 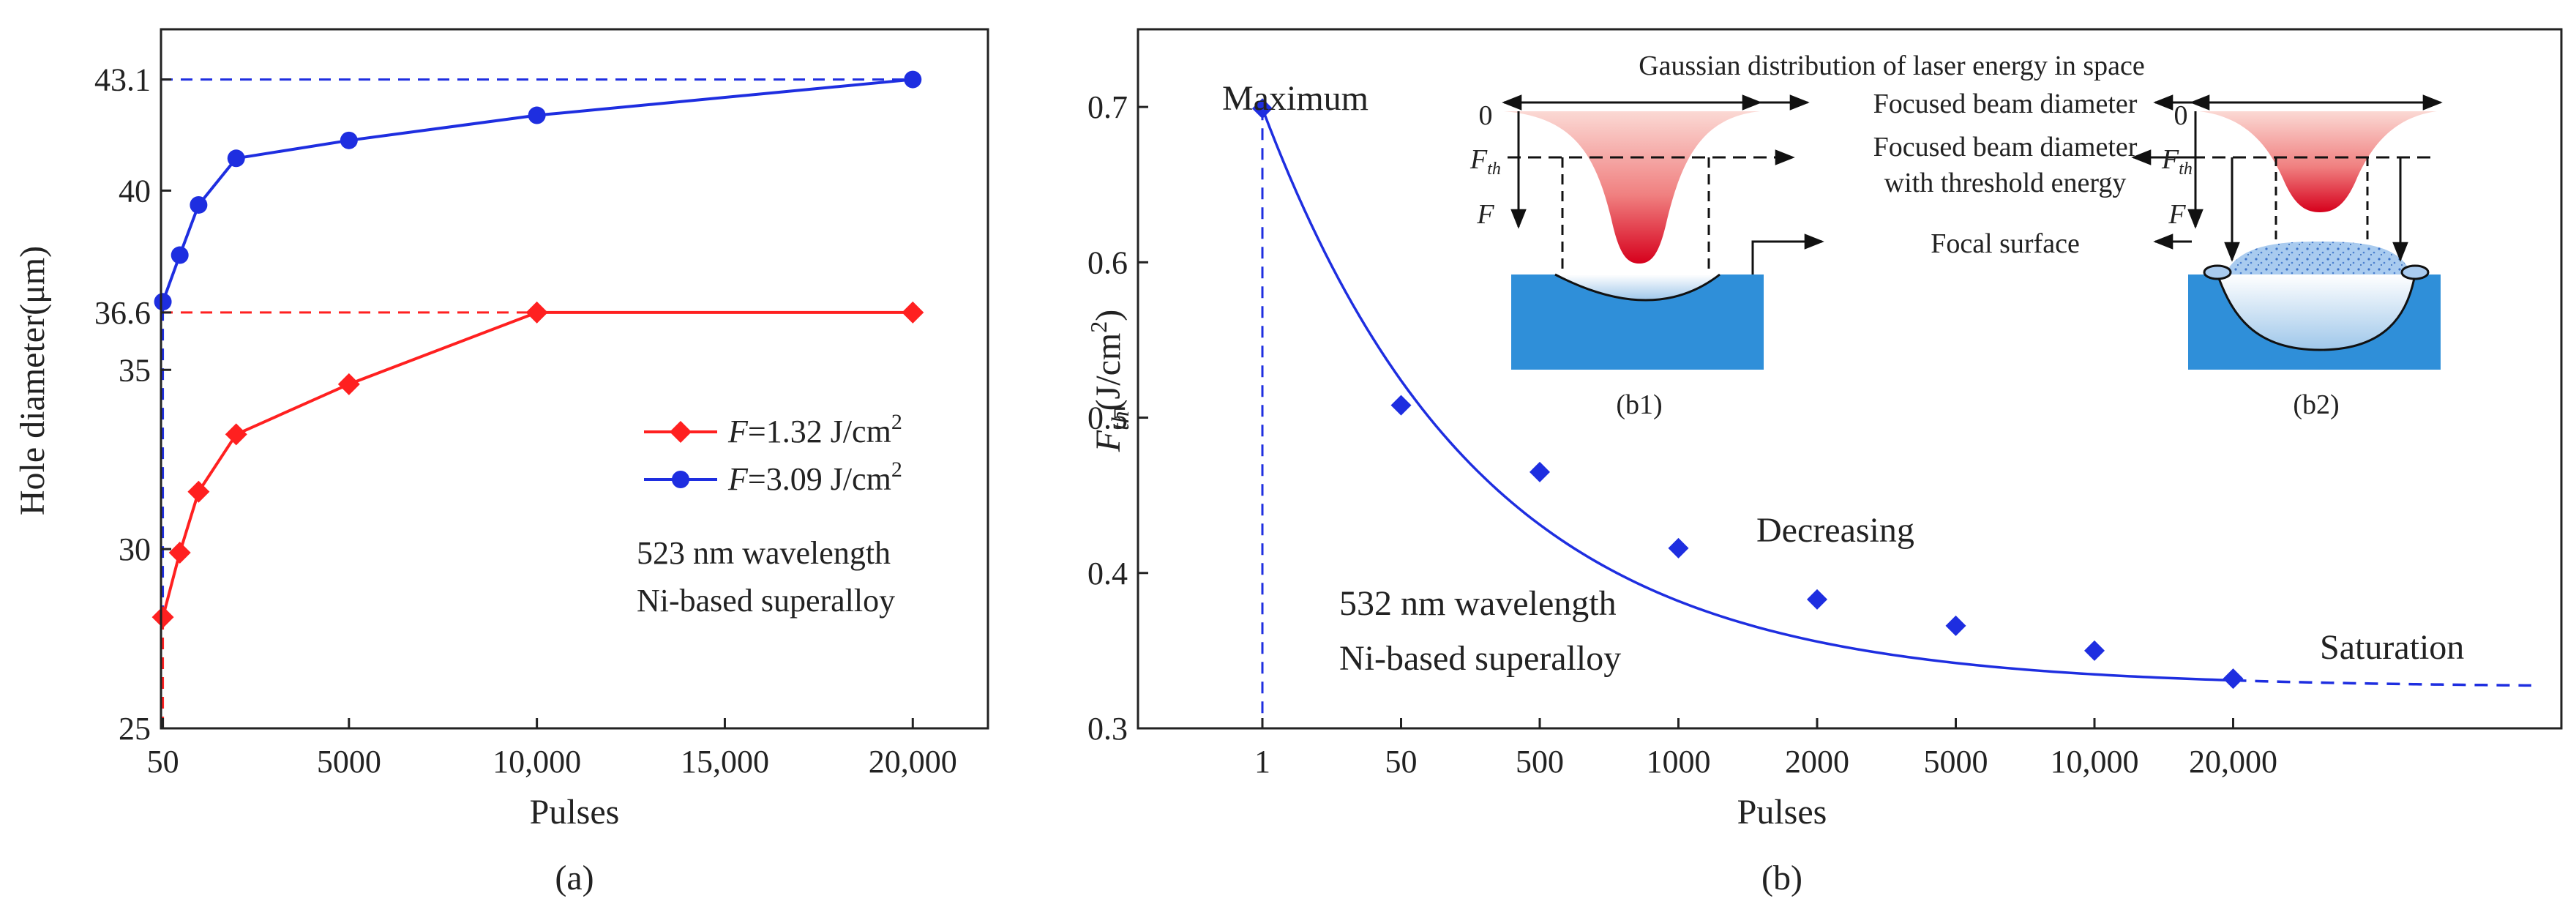 I want to click on recast-left-b2, so click(x=2217, y=272).